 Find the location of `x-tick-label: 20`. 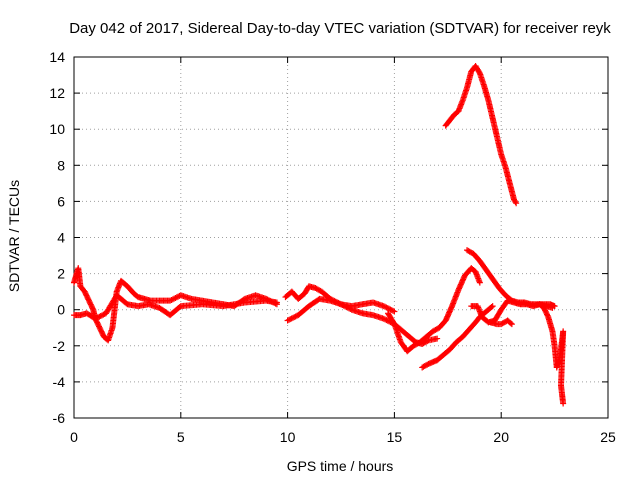

x-tick-label: 20 is located at coordinates (501, 437).